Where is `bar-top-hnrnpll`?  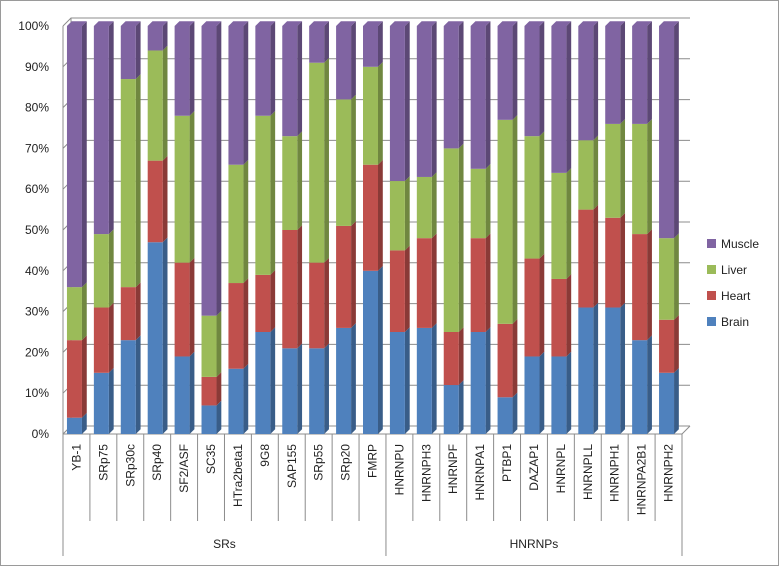
bar-top-hnrnpll is located at coordinates (588, 23).